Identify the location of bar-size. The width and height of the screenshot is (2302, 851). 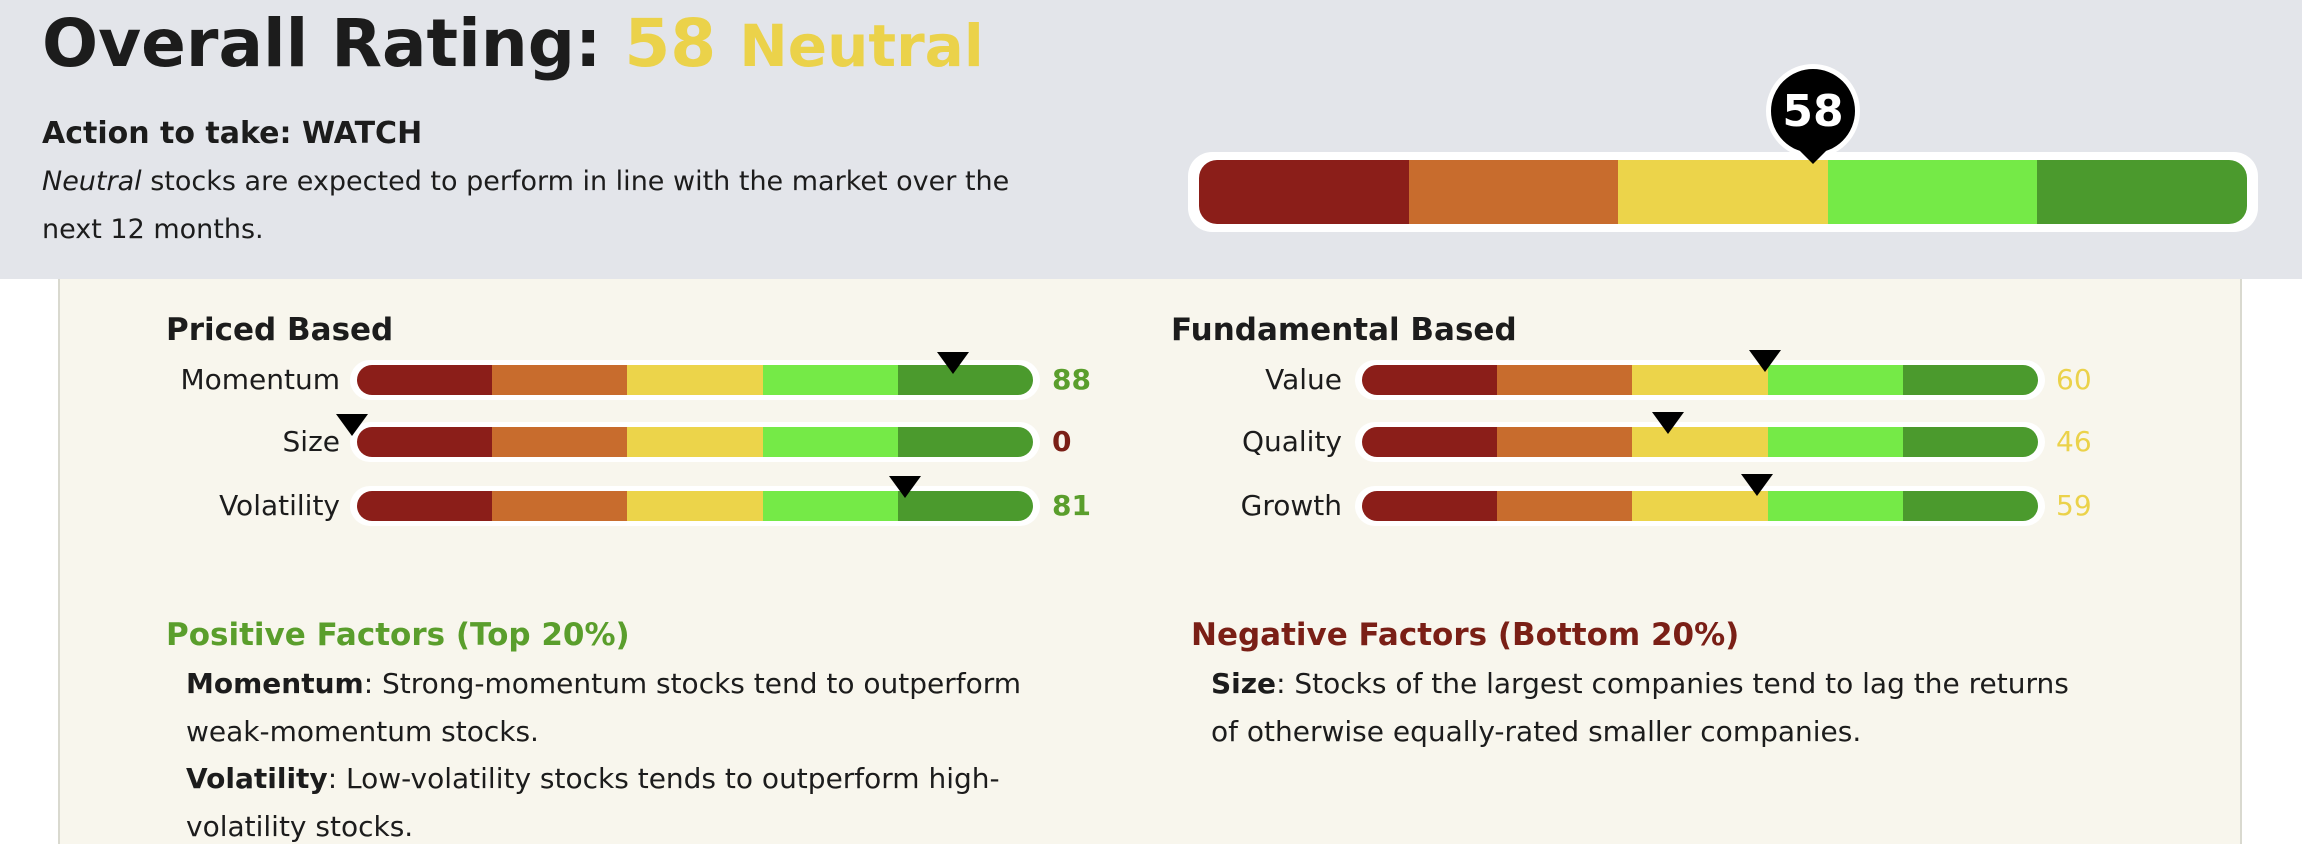
(695, 442).